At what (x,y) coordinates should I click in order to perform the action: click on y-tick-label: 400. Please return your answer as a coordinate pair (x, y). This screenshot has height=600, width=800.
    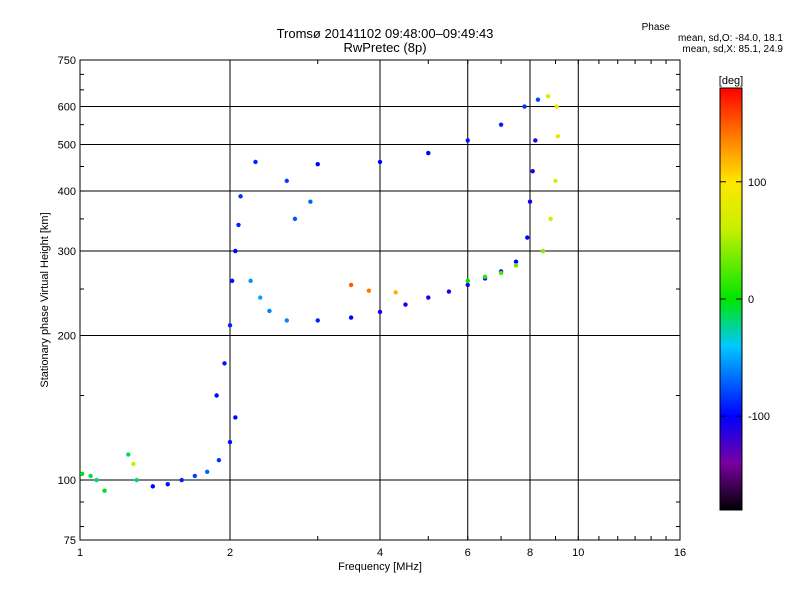
    Looking at the image, I should click on (67, 192).